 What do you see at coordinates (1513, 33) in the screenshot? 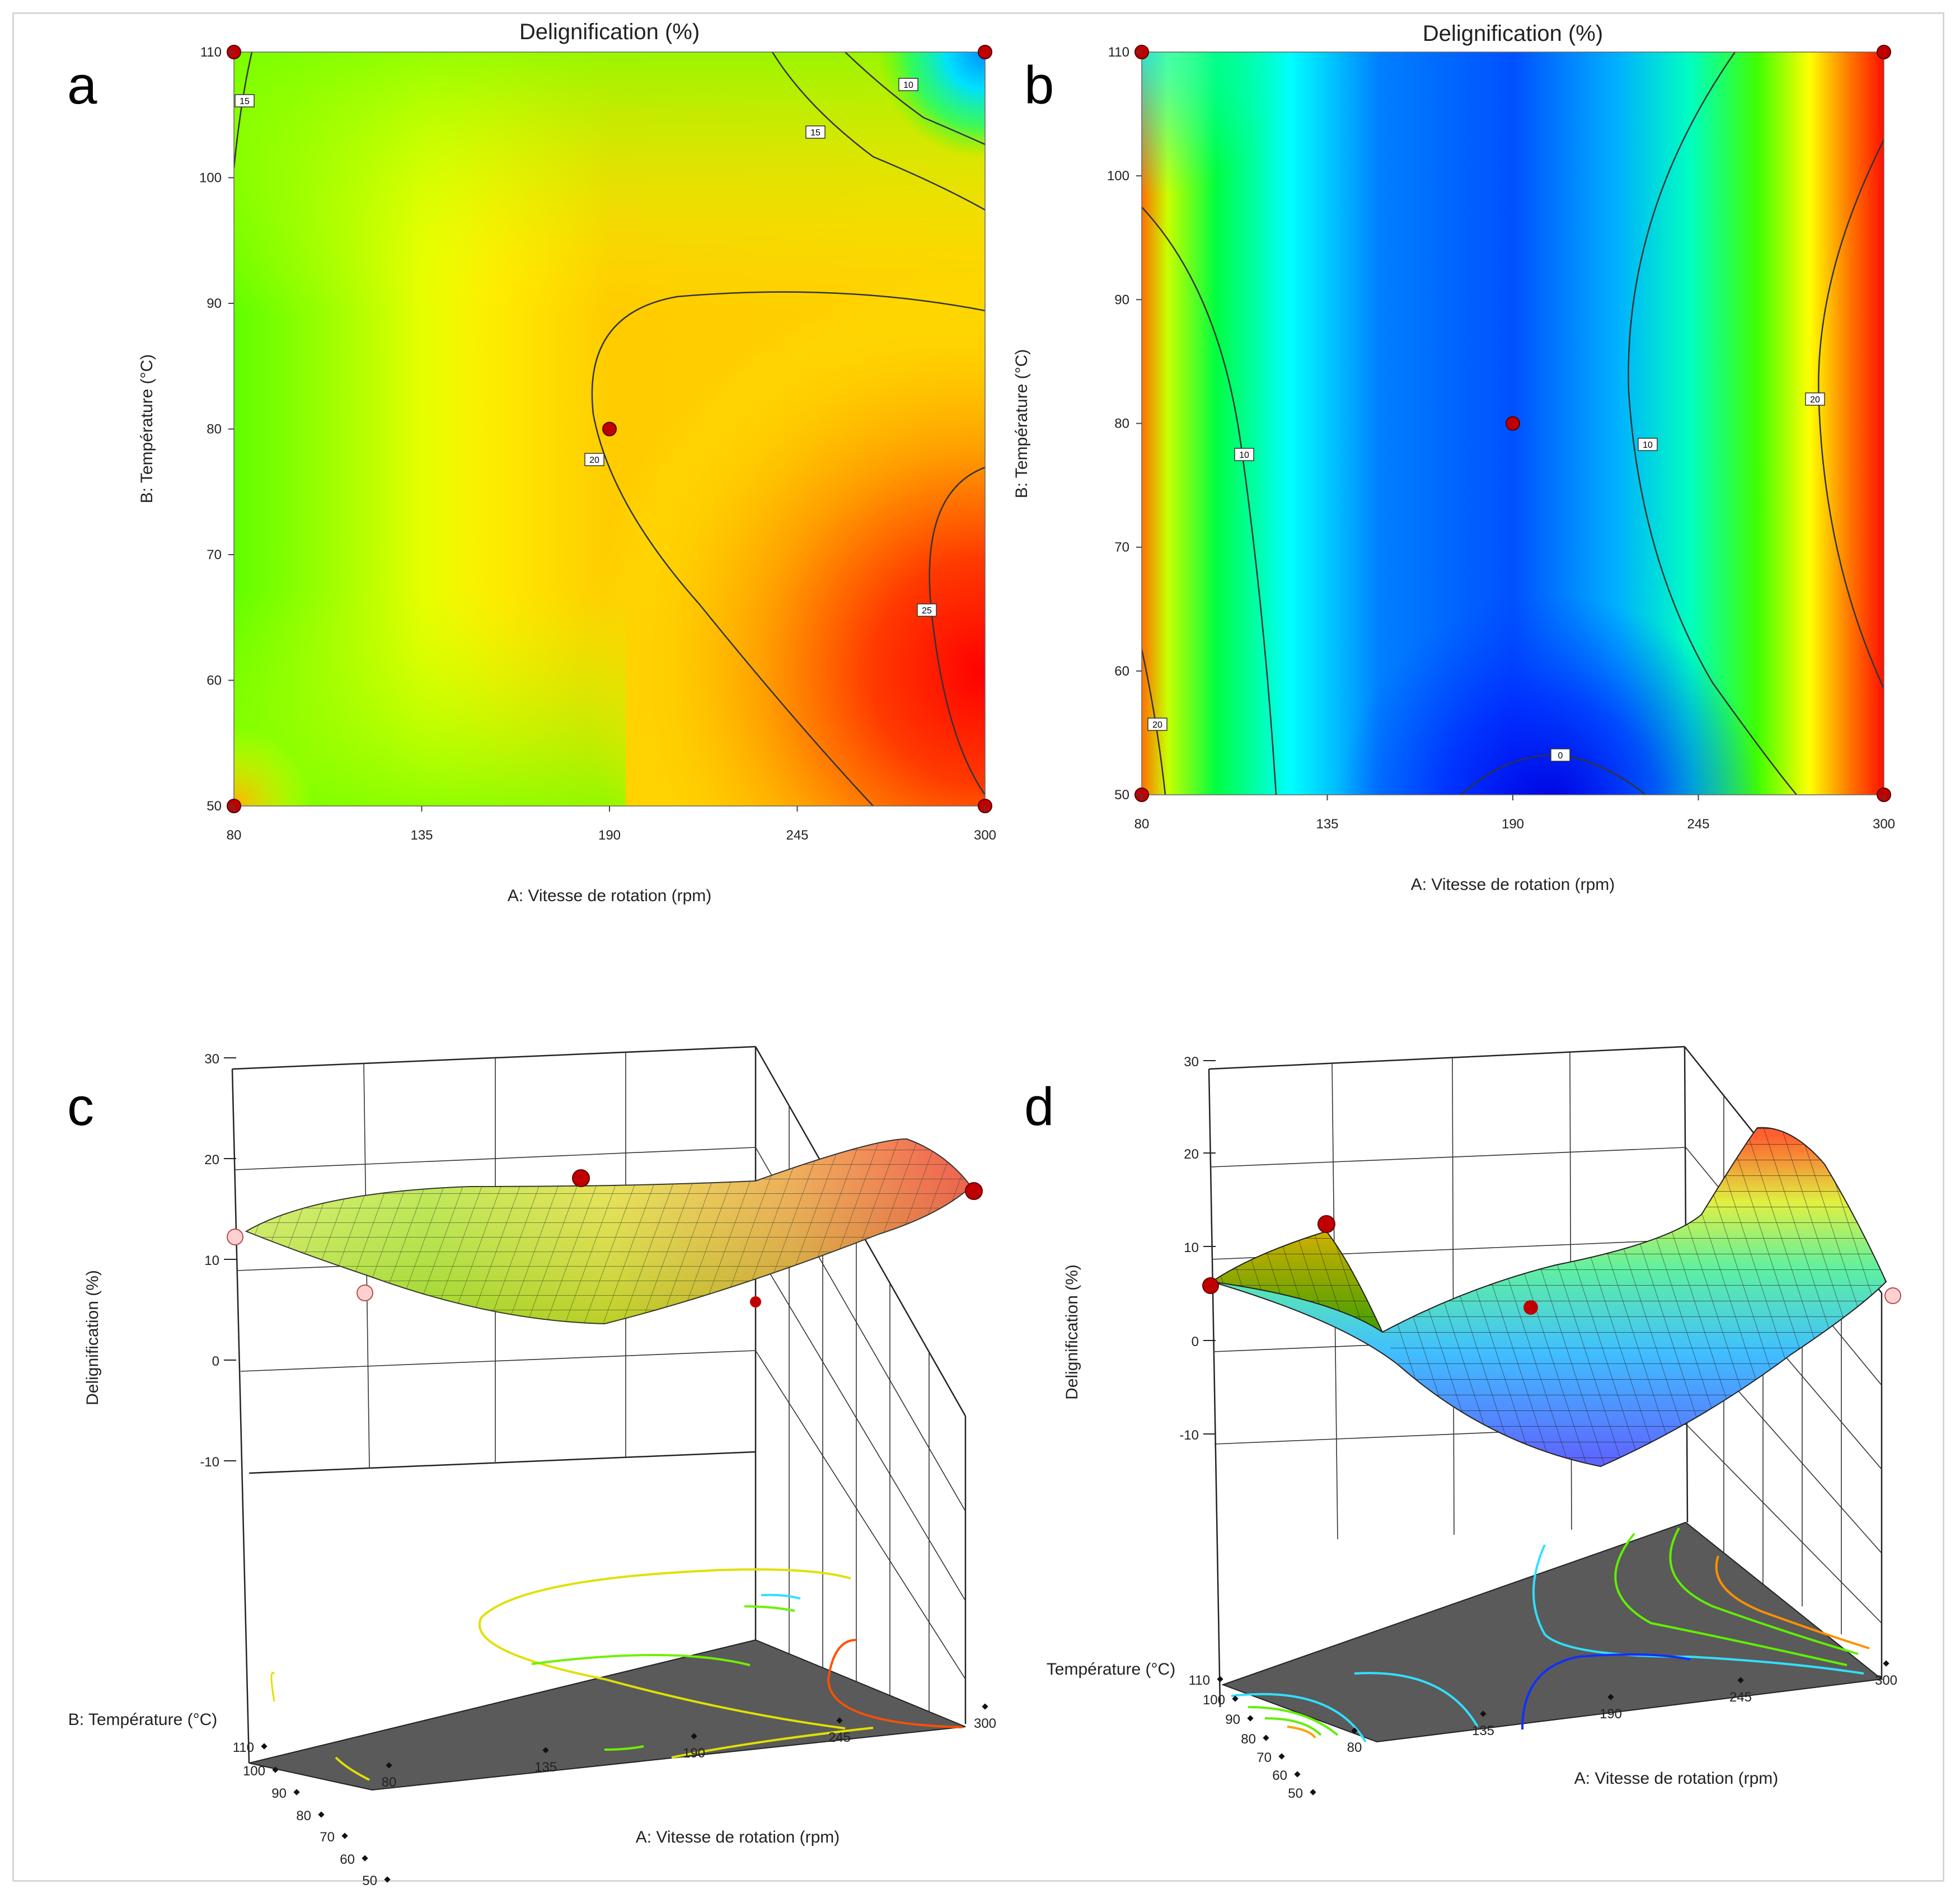
I see `panel-b-title: Delignification (%)` at bounding box center [1513, 33].